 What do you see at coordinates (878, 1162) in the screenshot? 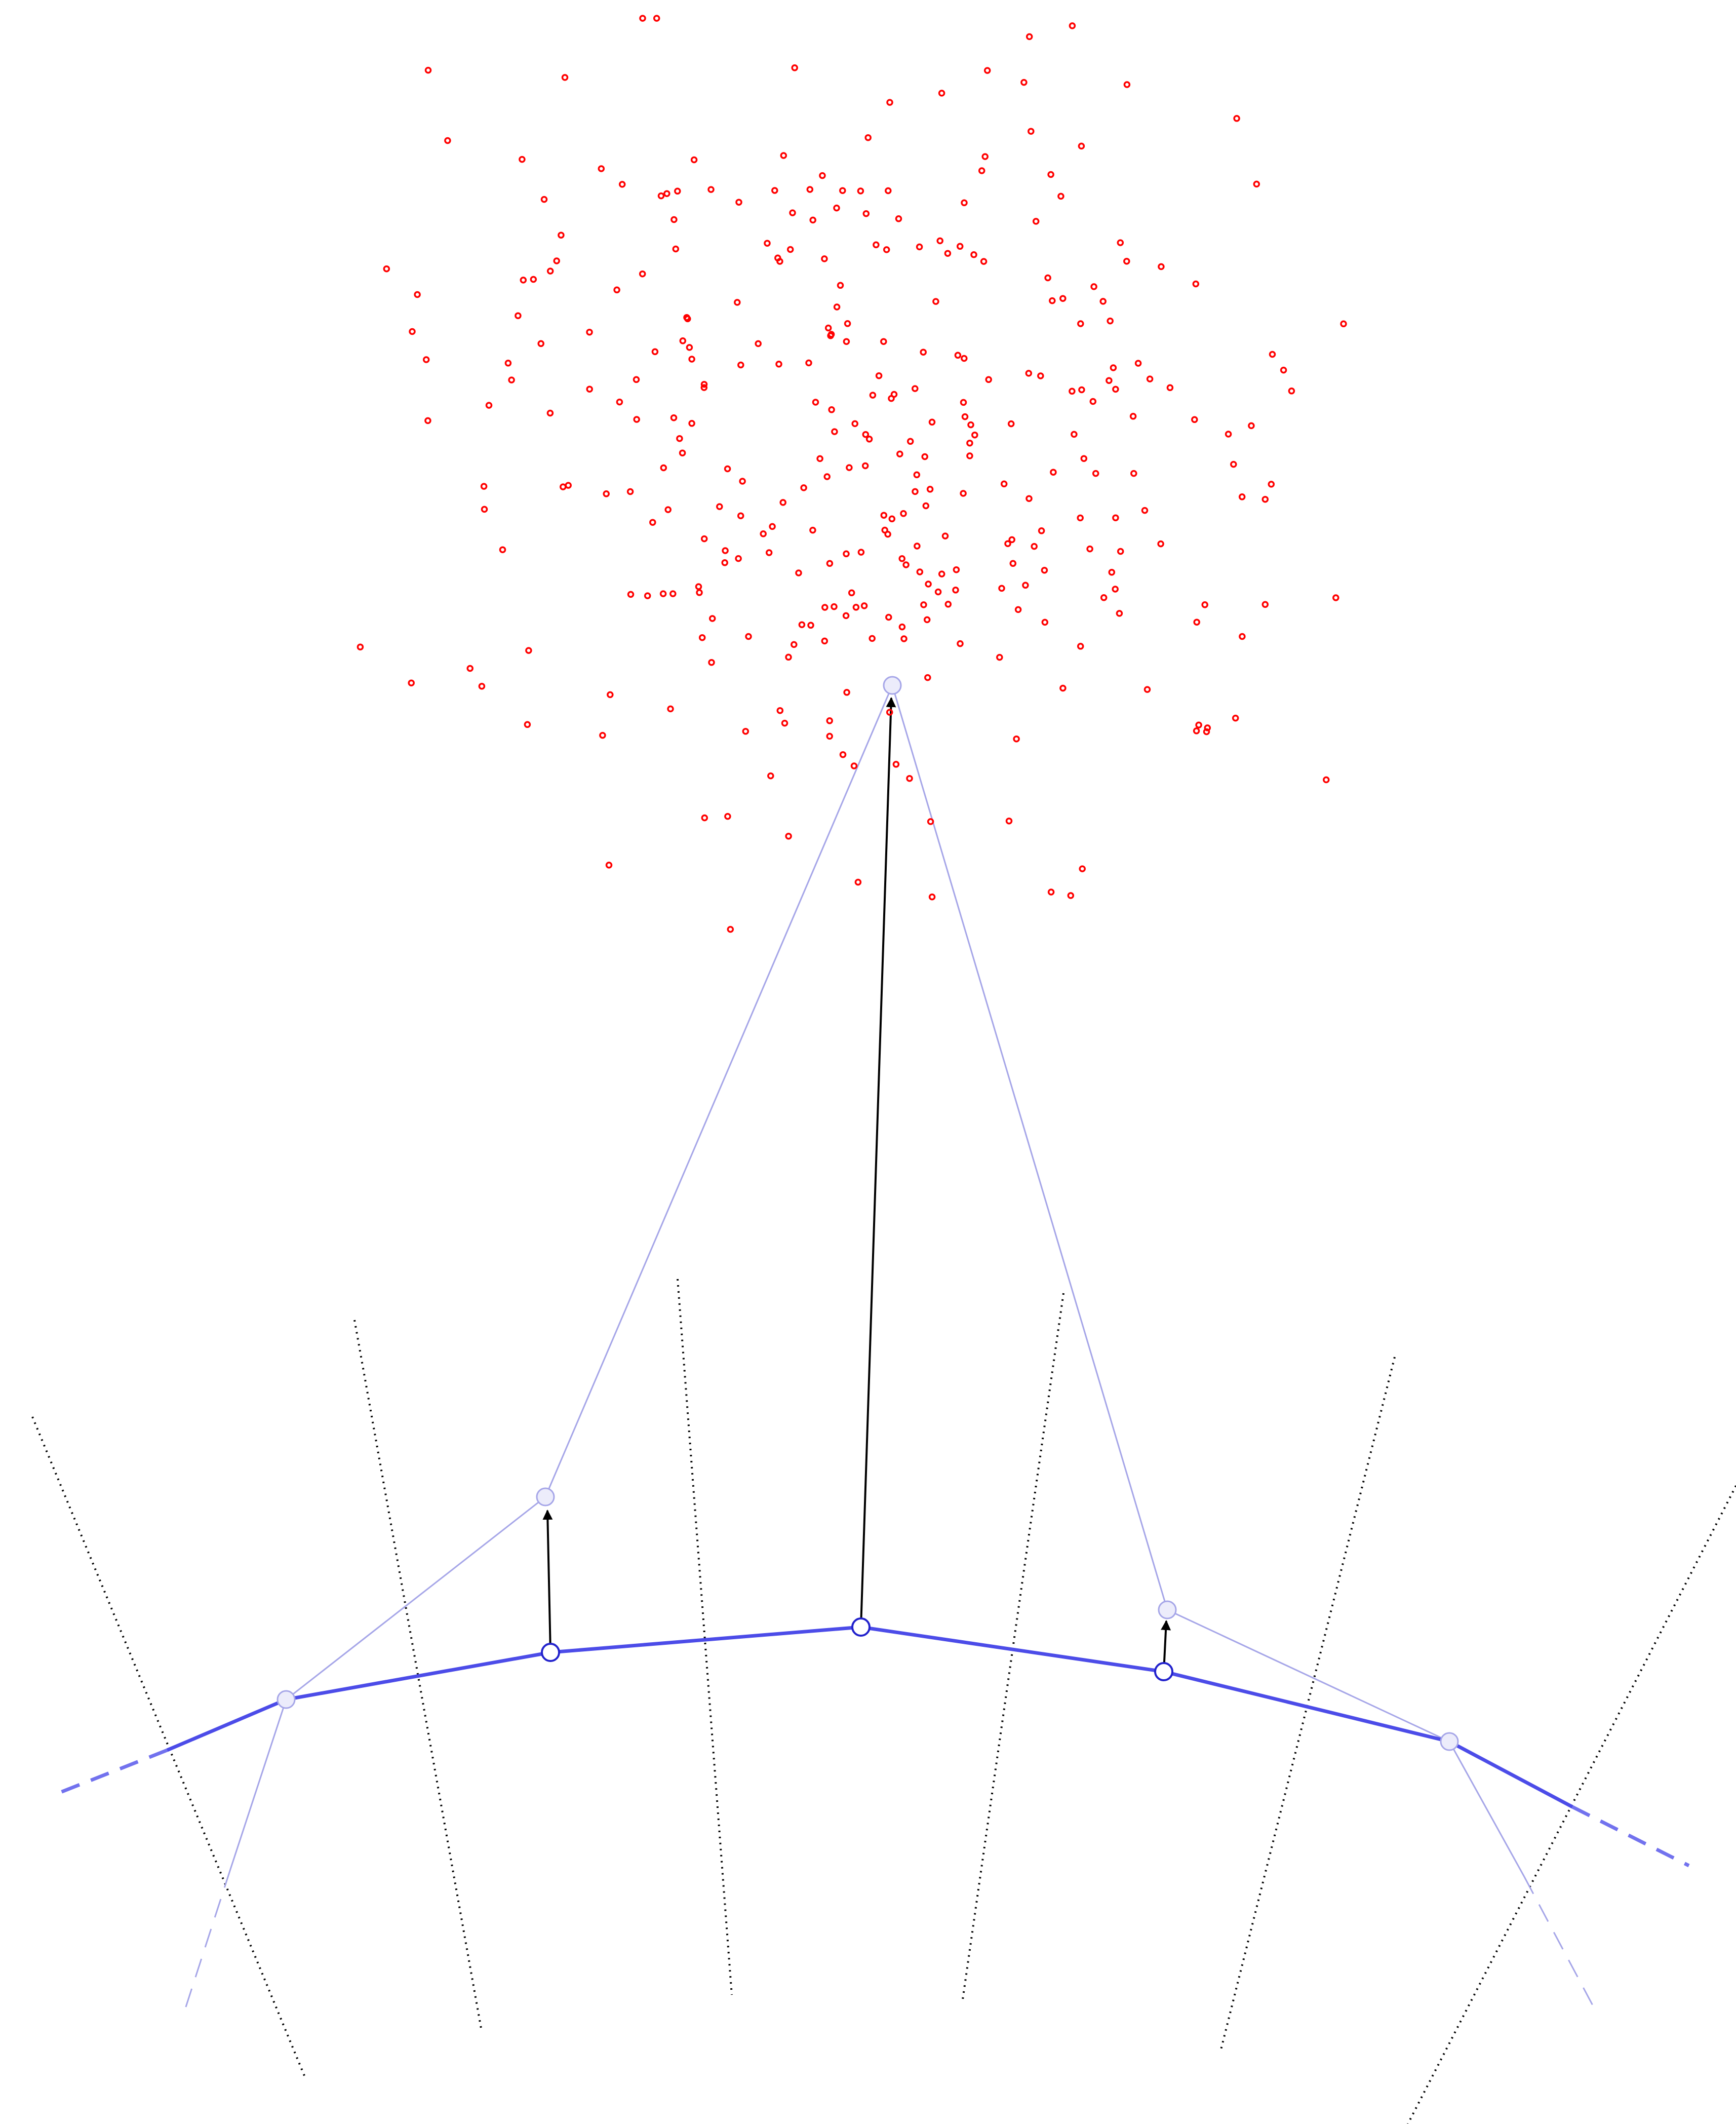
I see `arrow-center` at bounding box center [878, 1162].